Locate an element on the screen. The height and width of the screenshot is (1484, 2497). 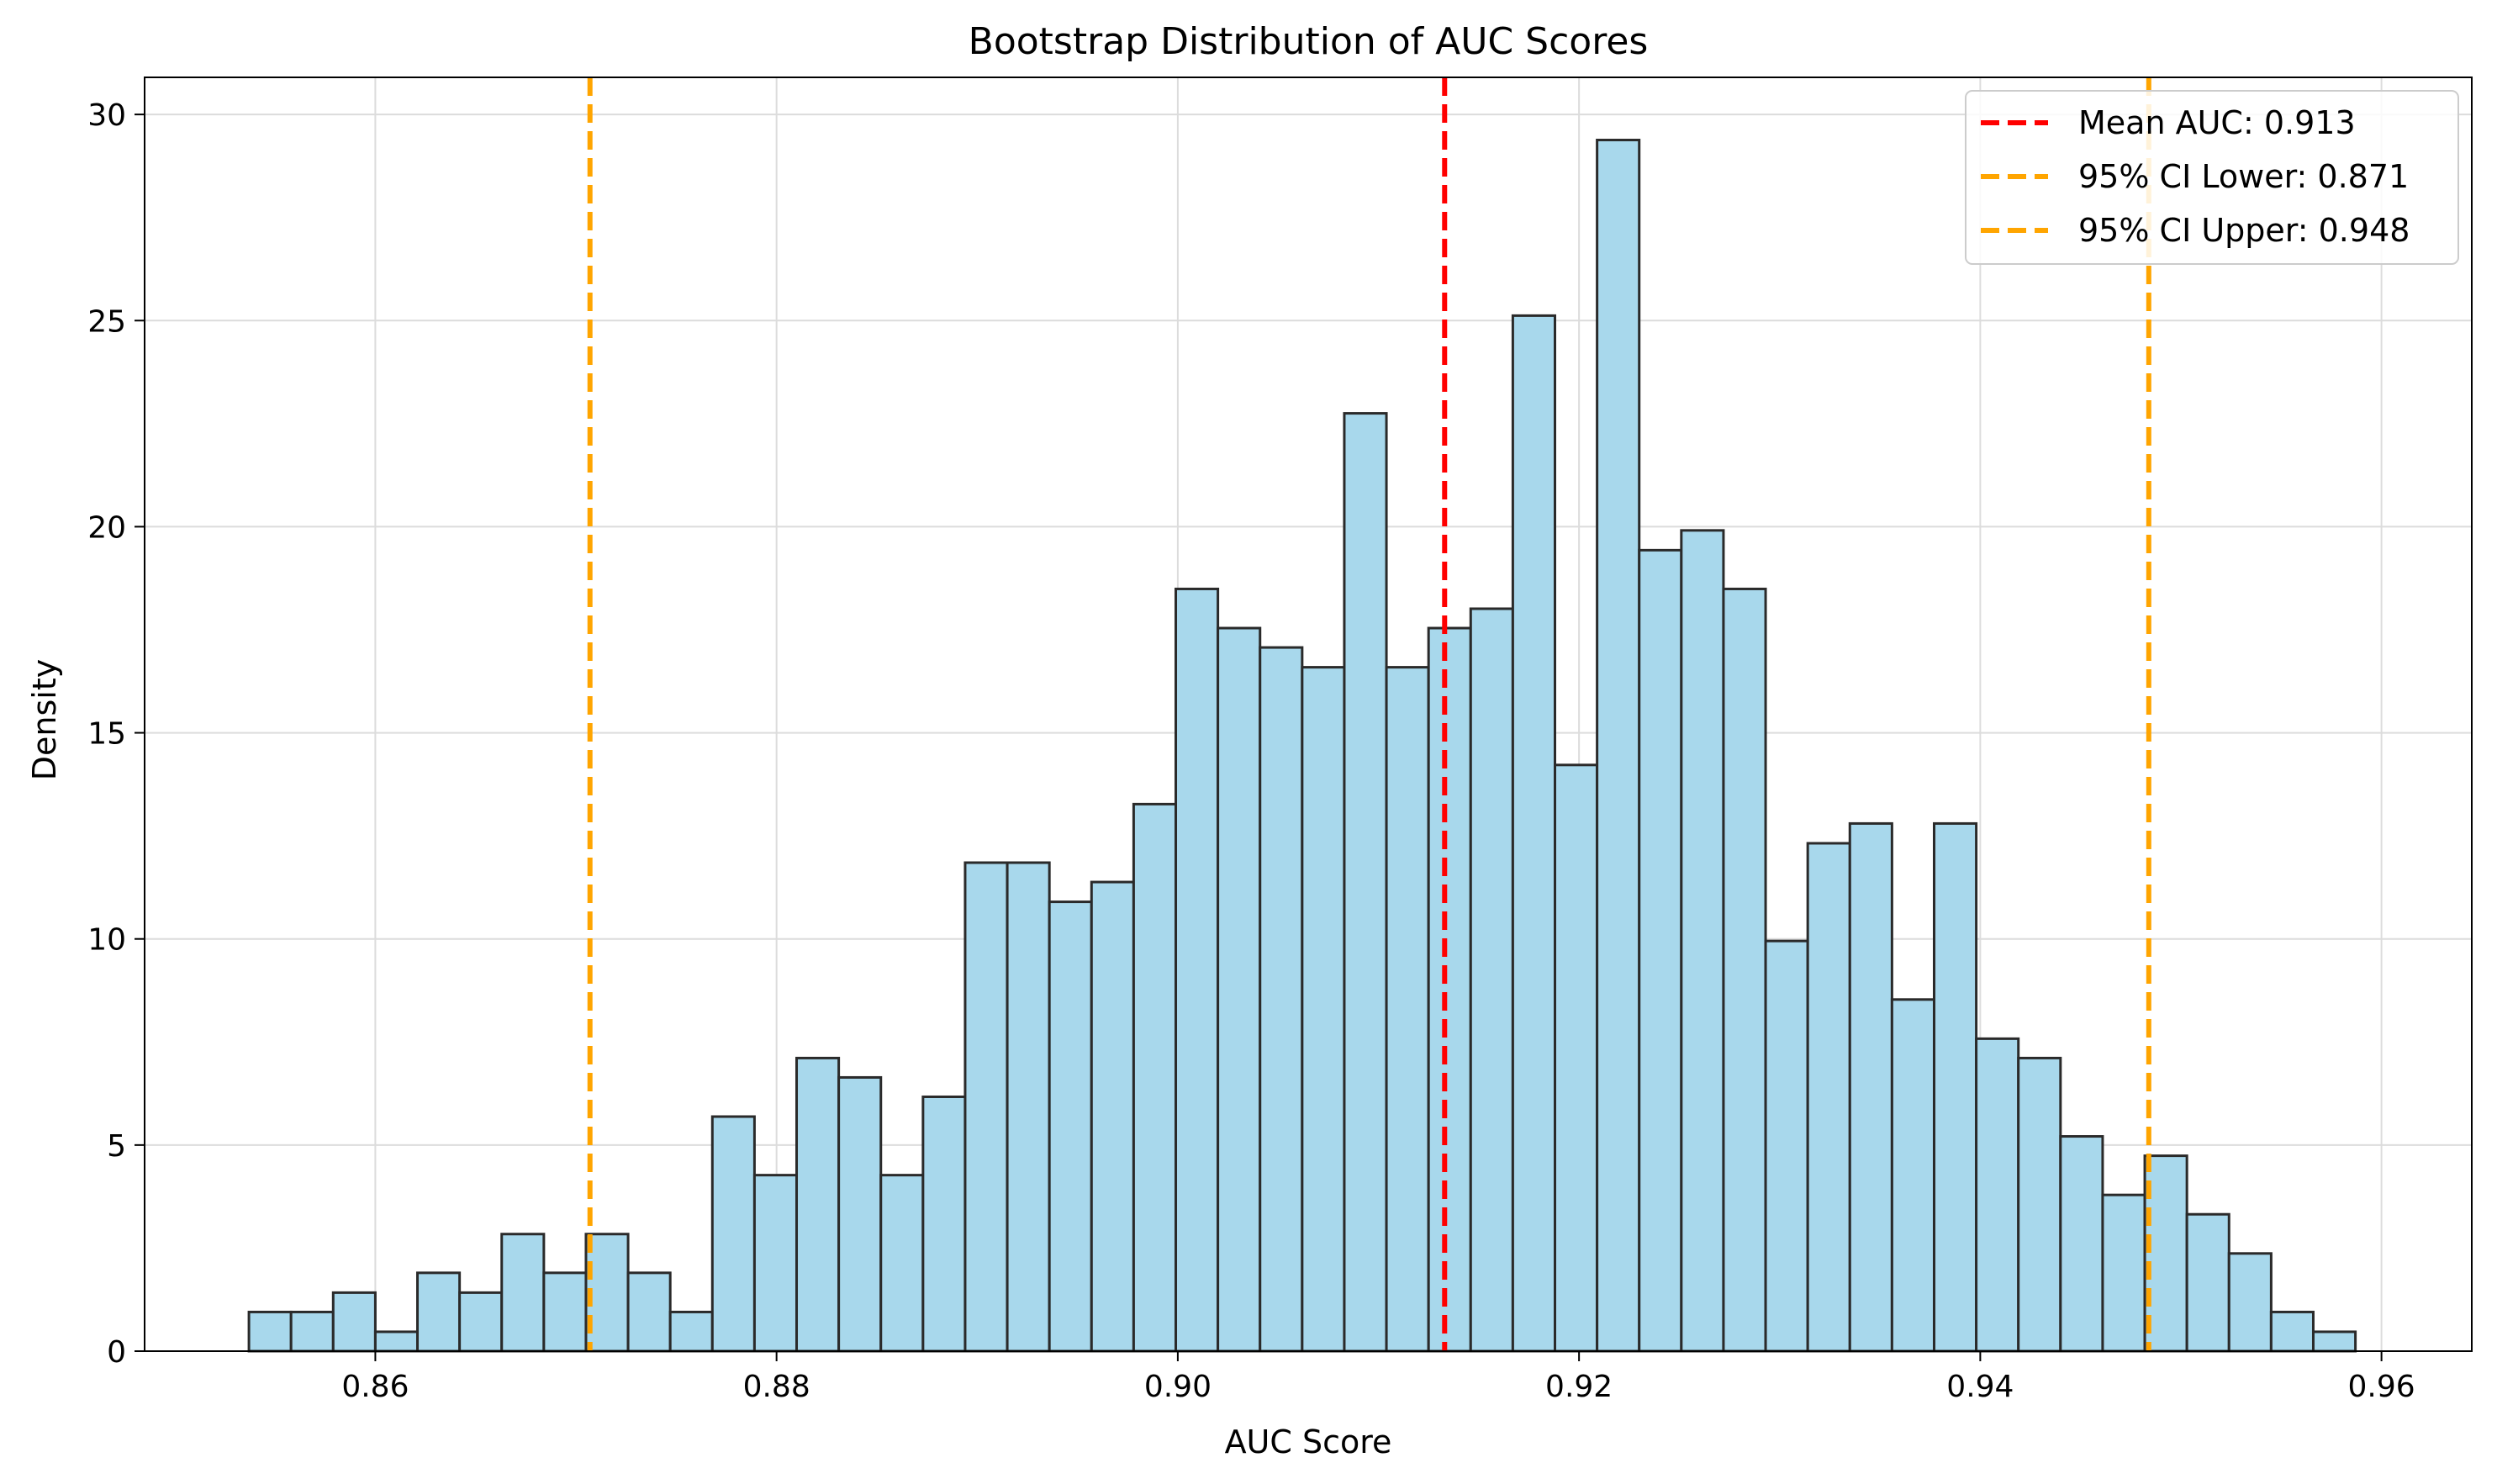
x-tick-label: 0.92 is located at coordinates (1579, 1387).